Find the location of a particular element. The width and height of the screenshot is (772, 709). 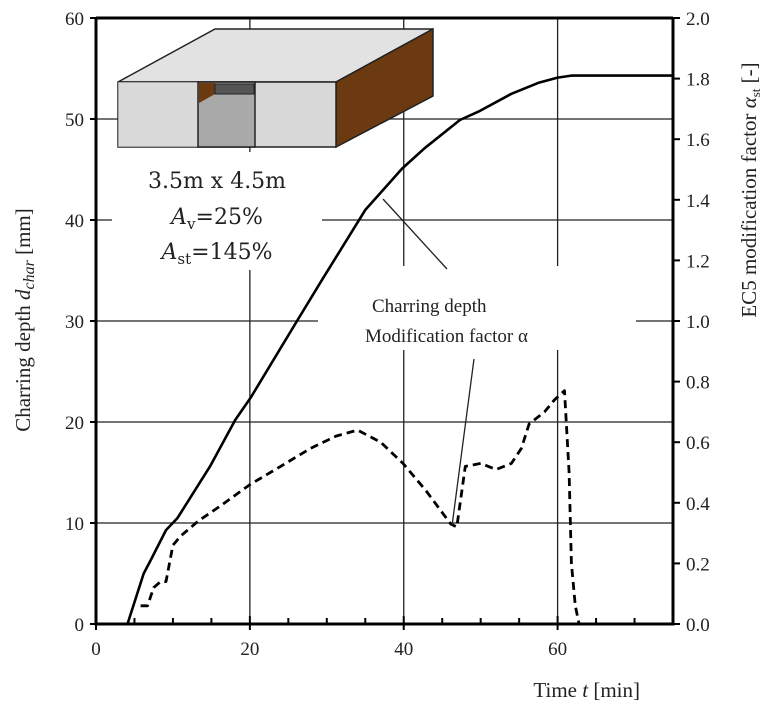

legend-charring-depth: Charring depth is located at coordinates (429, 306).